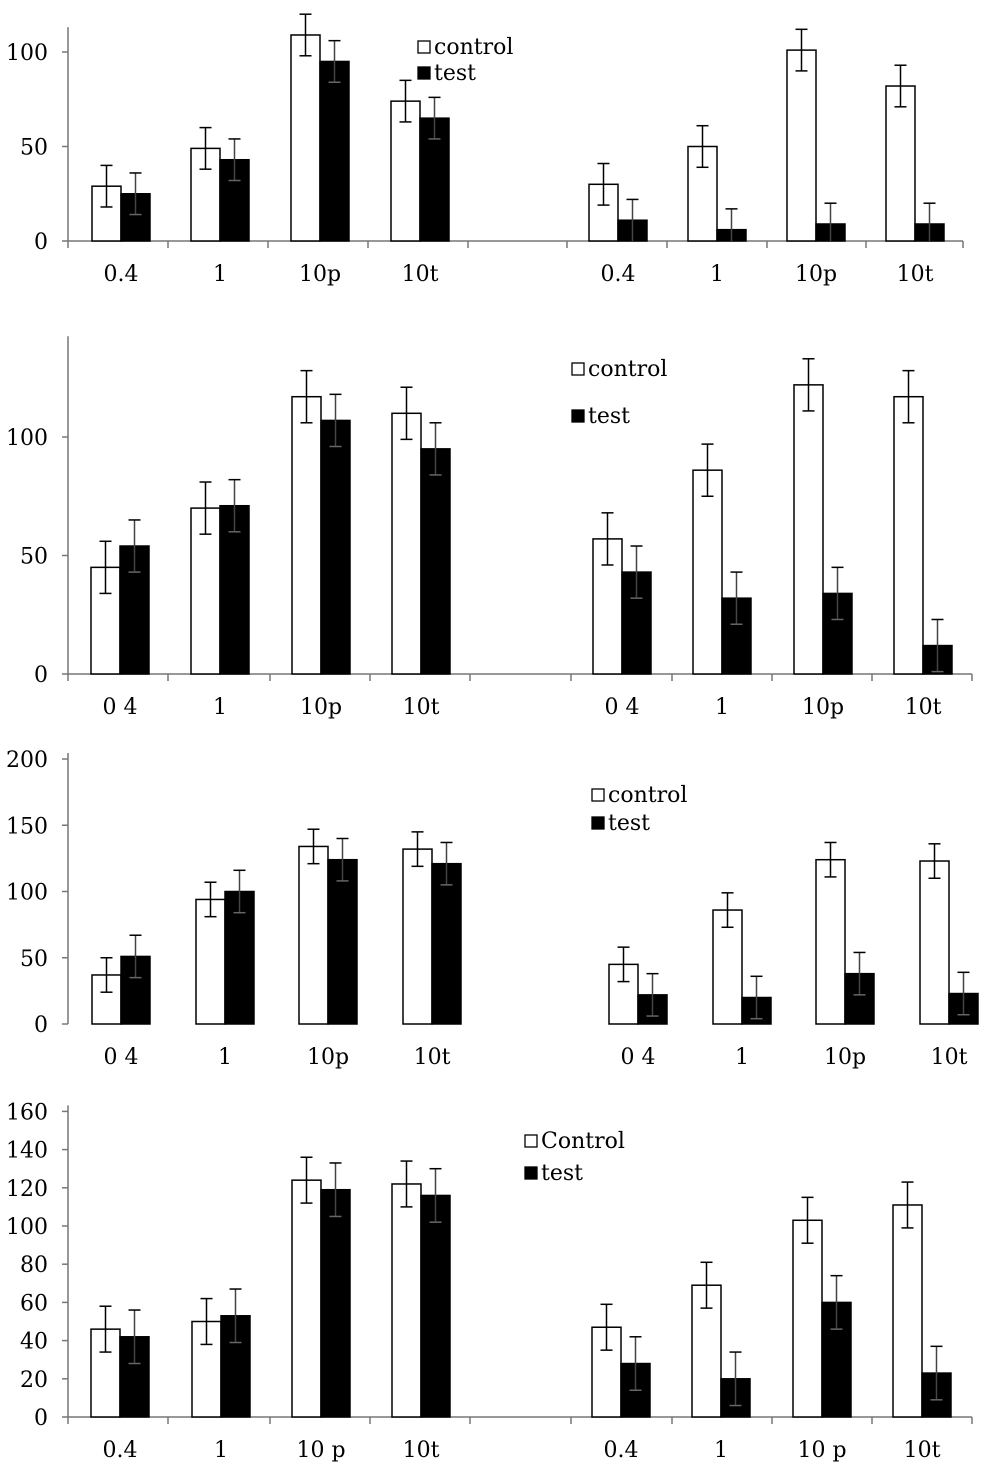 The width and height of the screenshot is (1000, 1479). Describe the element at coordinates (583, 1141) in the screenshot. I see `legend-label: Control` at that location.